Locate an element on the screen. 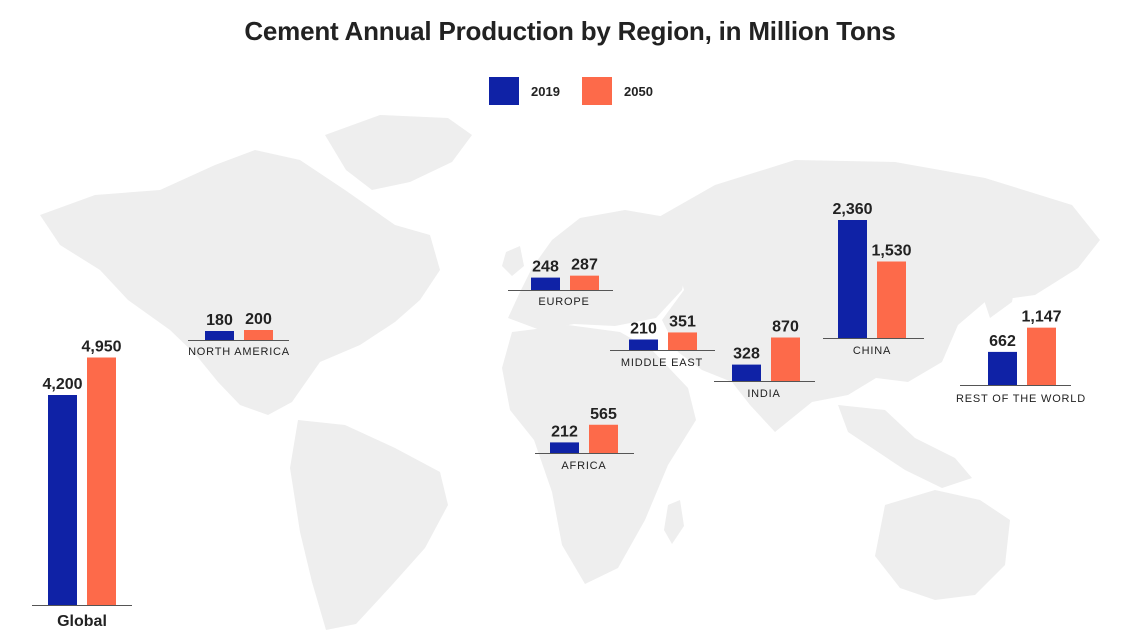 The width and height of the screenshot is (1140, 641). bar-2050-north-america is located at coordinates (258, 335).